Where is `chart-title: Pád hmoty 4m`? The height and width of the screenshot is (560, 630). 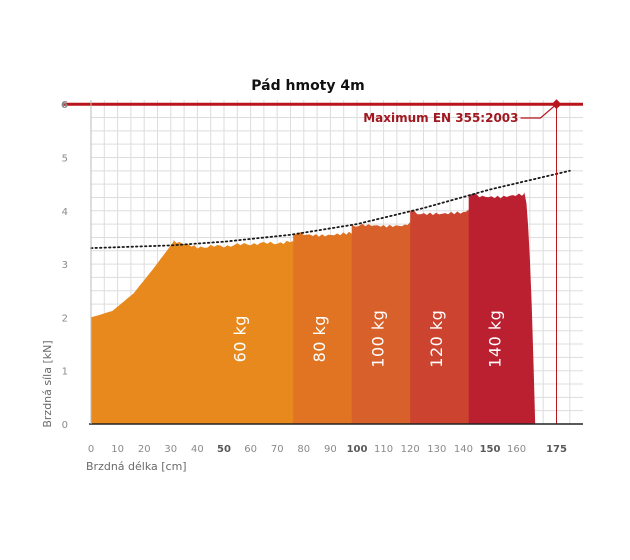
chart-title: Pád hmoty 4m is located at coordinates (307, 86).